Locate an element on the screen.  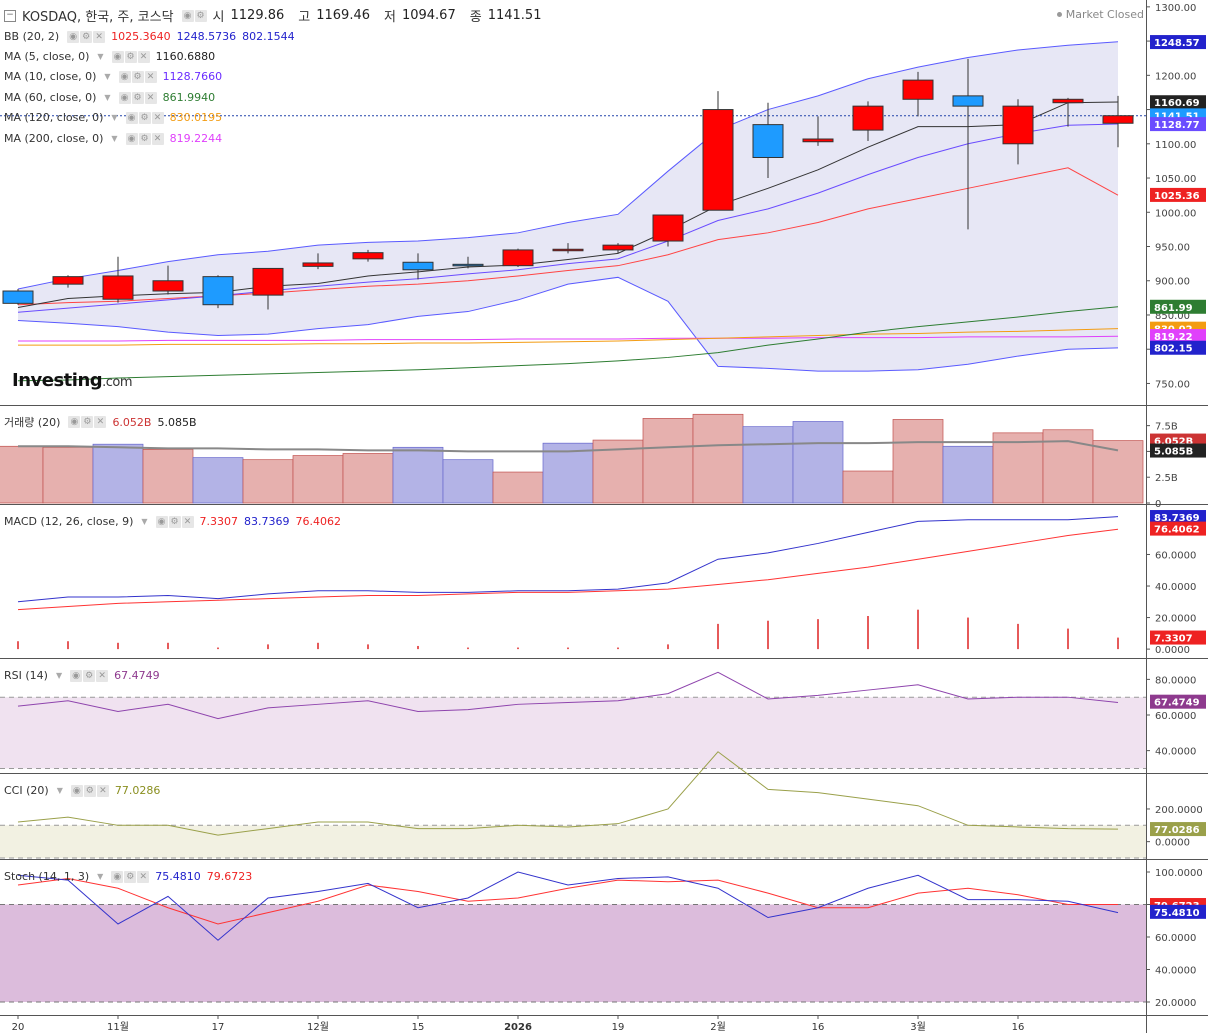
minus-box-icon: − is located at coordinates (10, 15).